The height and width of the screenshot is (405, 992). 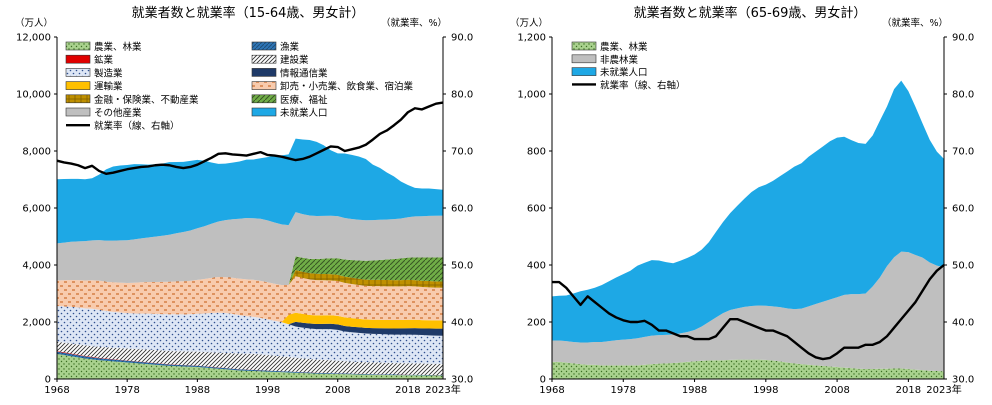 I want to click on chart-title: 就業者数と就業率（15-64歳、男女計）, so click(x=248, y=13).